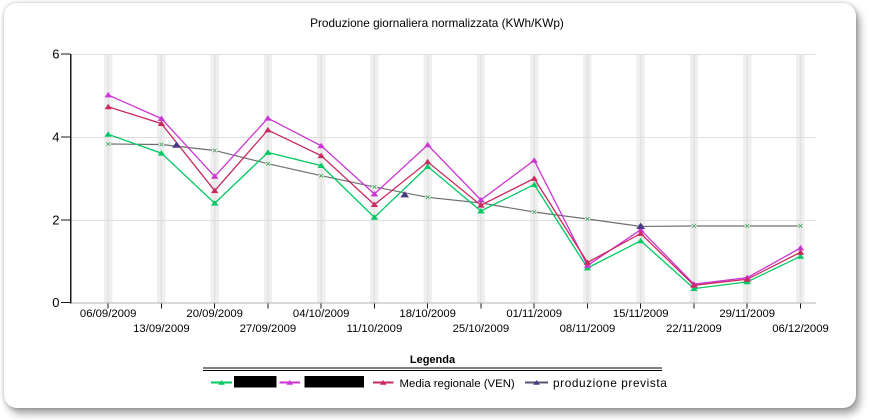 The height and width of the screenshot is (420, 870). I want to click on svg-text: 20/09/2009, so click(214, 314).